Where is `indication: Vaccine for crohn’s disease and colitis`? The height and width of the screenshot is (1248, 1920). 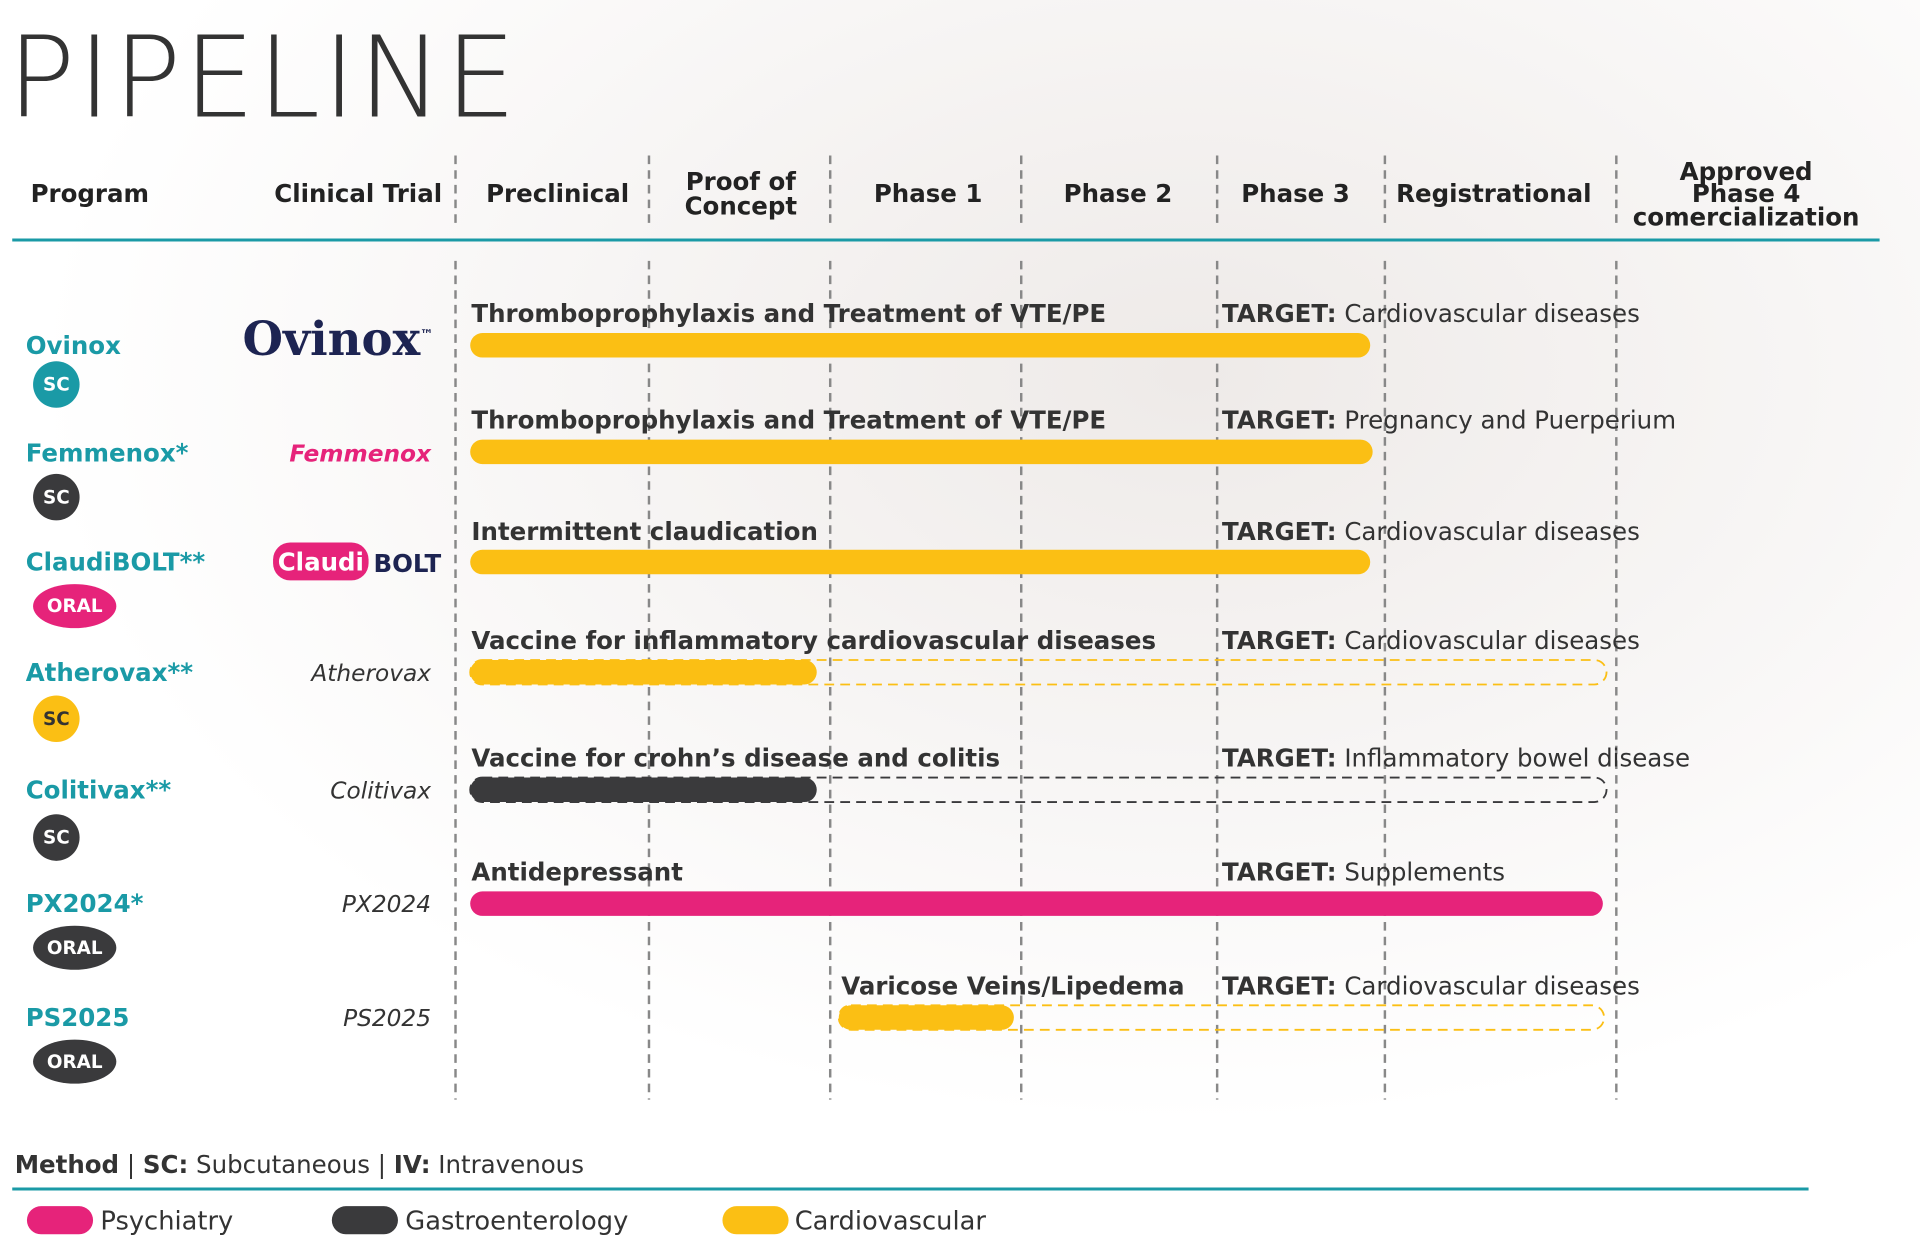 indication: Vaccine for crohn’s disease and colitis is located at coordinates (735, 758).